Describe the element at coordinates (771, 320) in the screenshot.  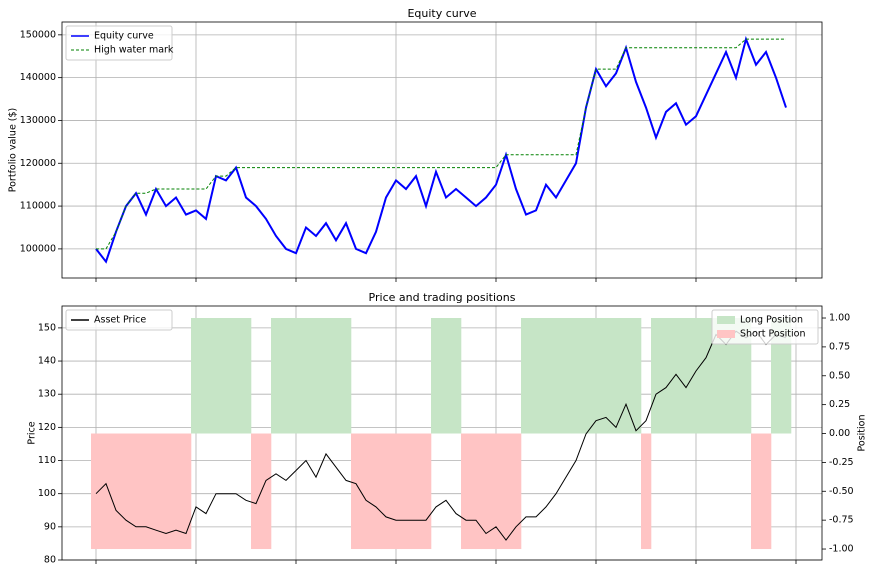
I see `legend-label: Long Position` at that location.